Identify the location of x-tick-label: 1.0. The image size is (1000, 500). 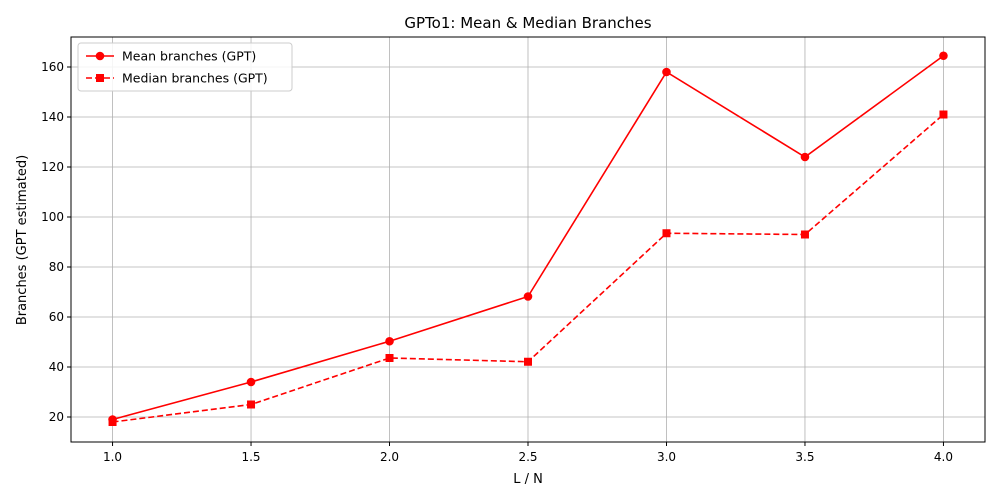
(112, 457).